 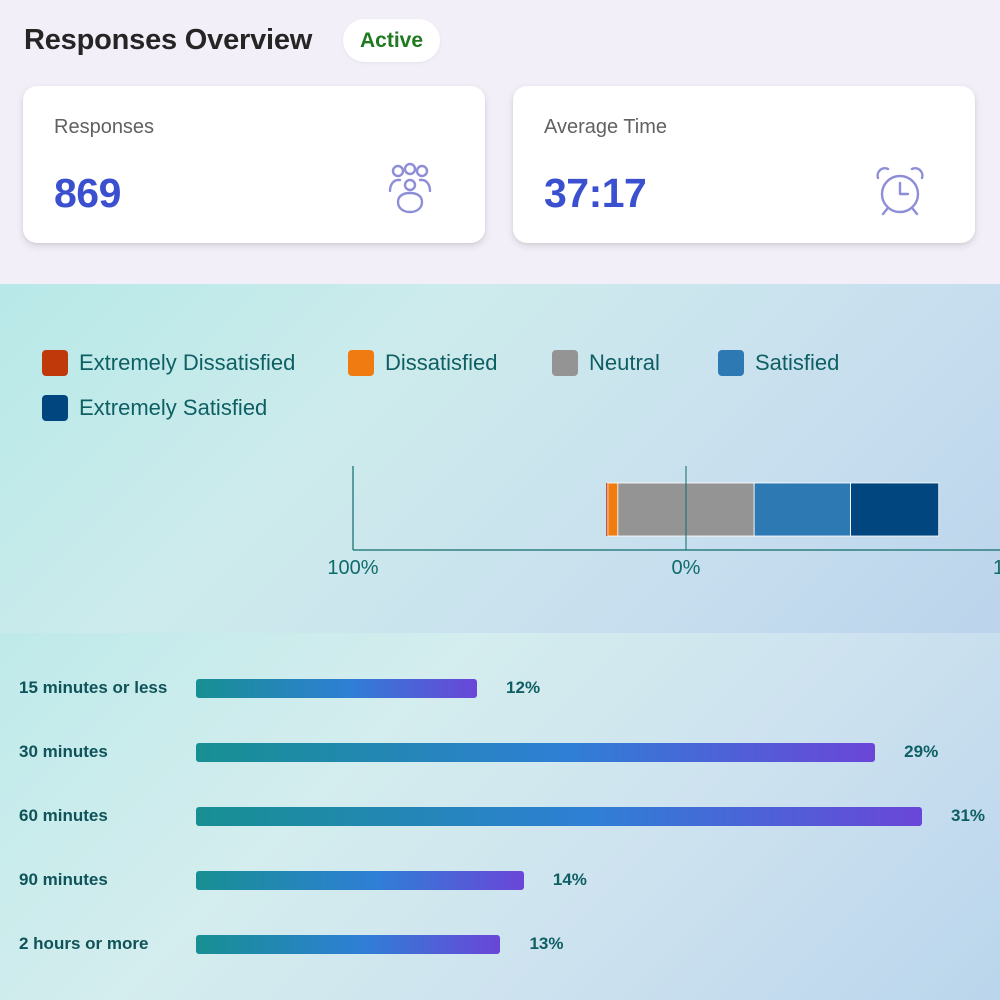 What do you see at coordinates (895, 509) in the screenshot?
I see `bar-segment-extremely-satisfied` at bounding box center [895, 509].